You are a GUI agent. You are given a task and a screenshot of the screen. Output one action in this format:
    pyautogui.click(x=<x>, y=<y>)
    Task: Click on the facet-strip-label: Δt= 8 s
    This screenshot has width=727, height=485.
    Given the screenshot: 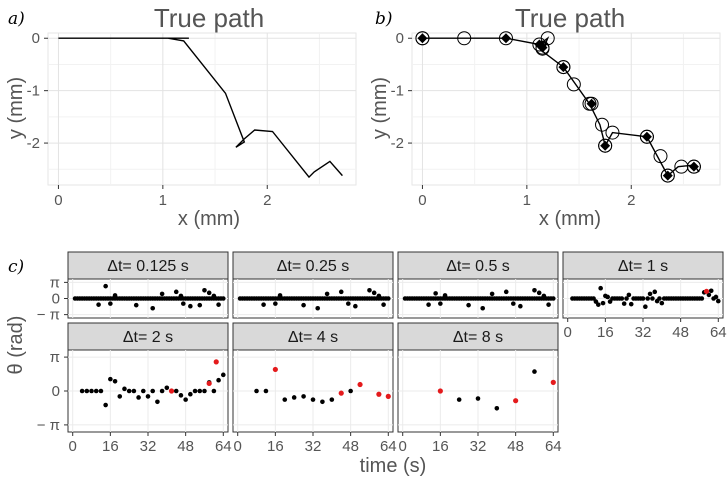 What is the action you would take?
    pyautogui.click(x=478, y=337)
    